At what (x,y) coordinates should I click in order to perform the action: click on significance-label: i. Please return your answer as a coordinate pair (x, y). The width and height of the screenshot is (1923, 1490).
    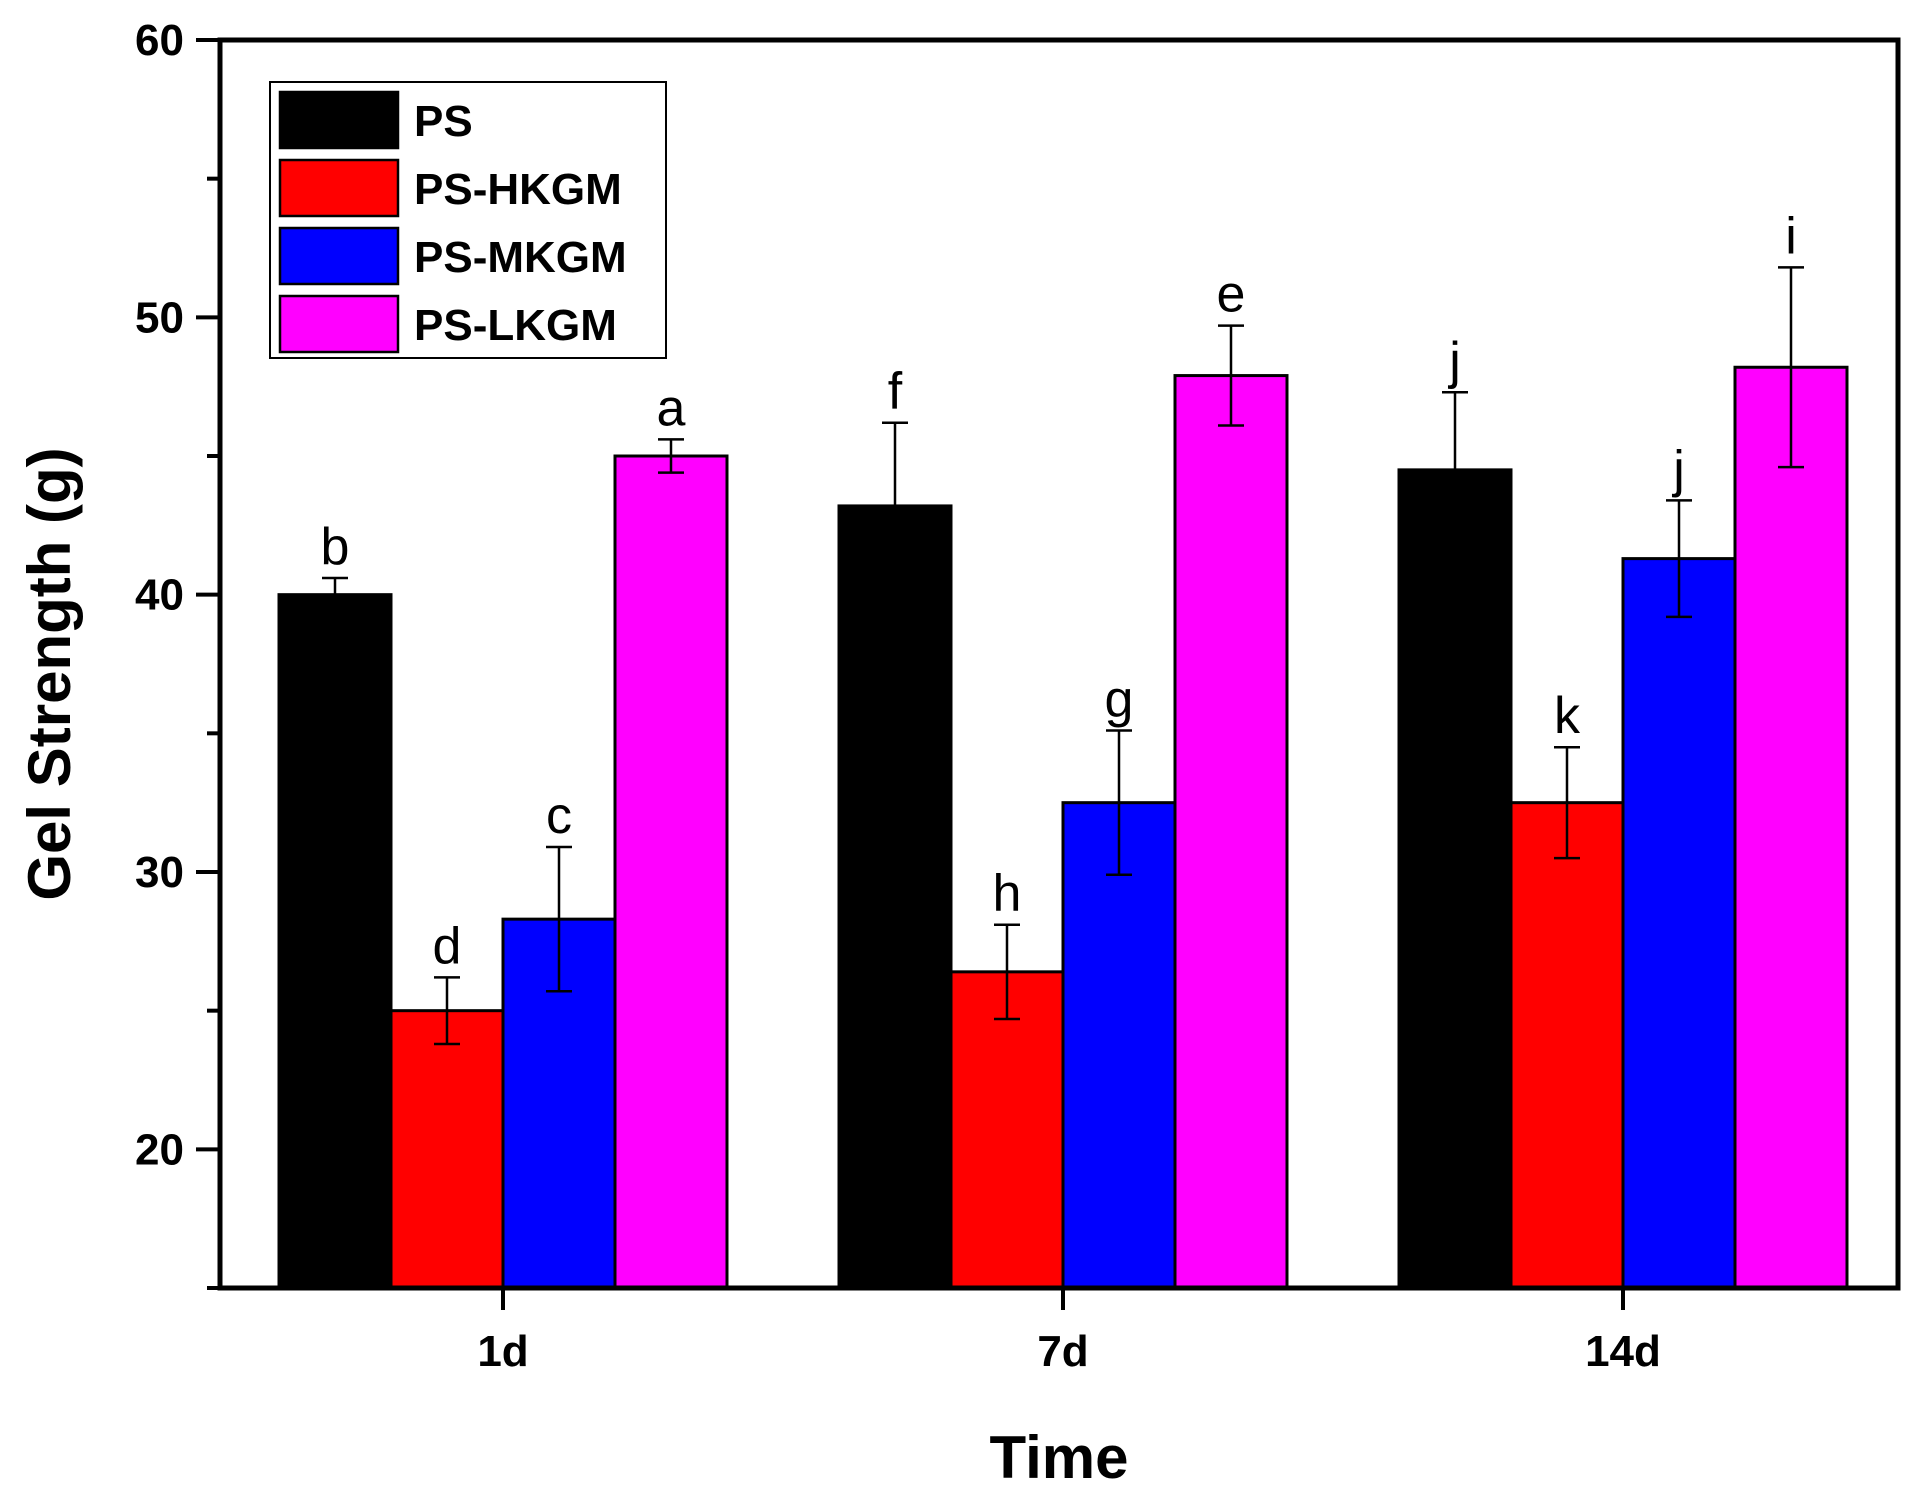
    Looking at the image, I should click on (1791, 236).